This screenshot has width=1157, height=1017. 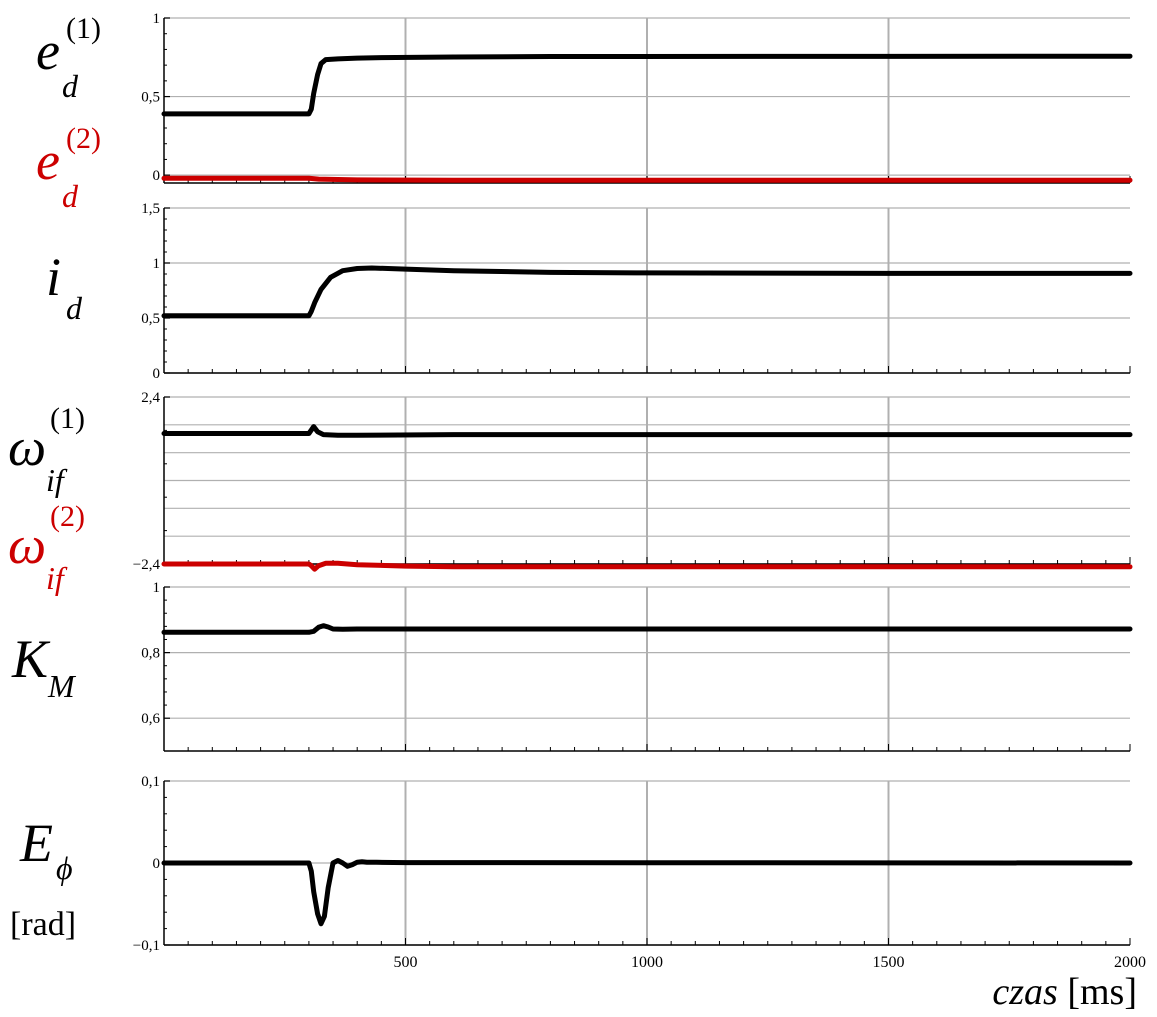 What do you see at coordinates (637, 666) in the screenshot?
I see `panel-4: 0,6 0,8 1` at bounding box center [637, 666].